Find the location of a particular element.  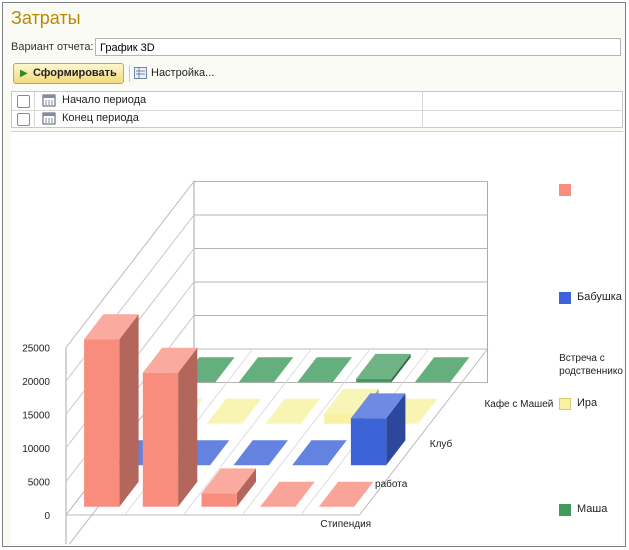

legend-label: Ира is located at coordinates (587, 403).